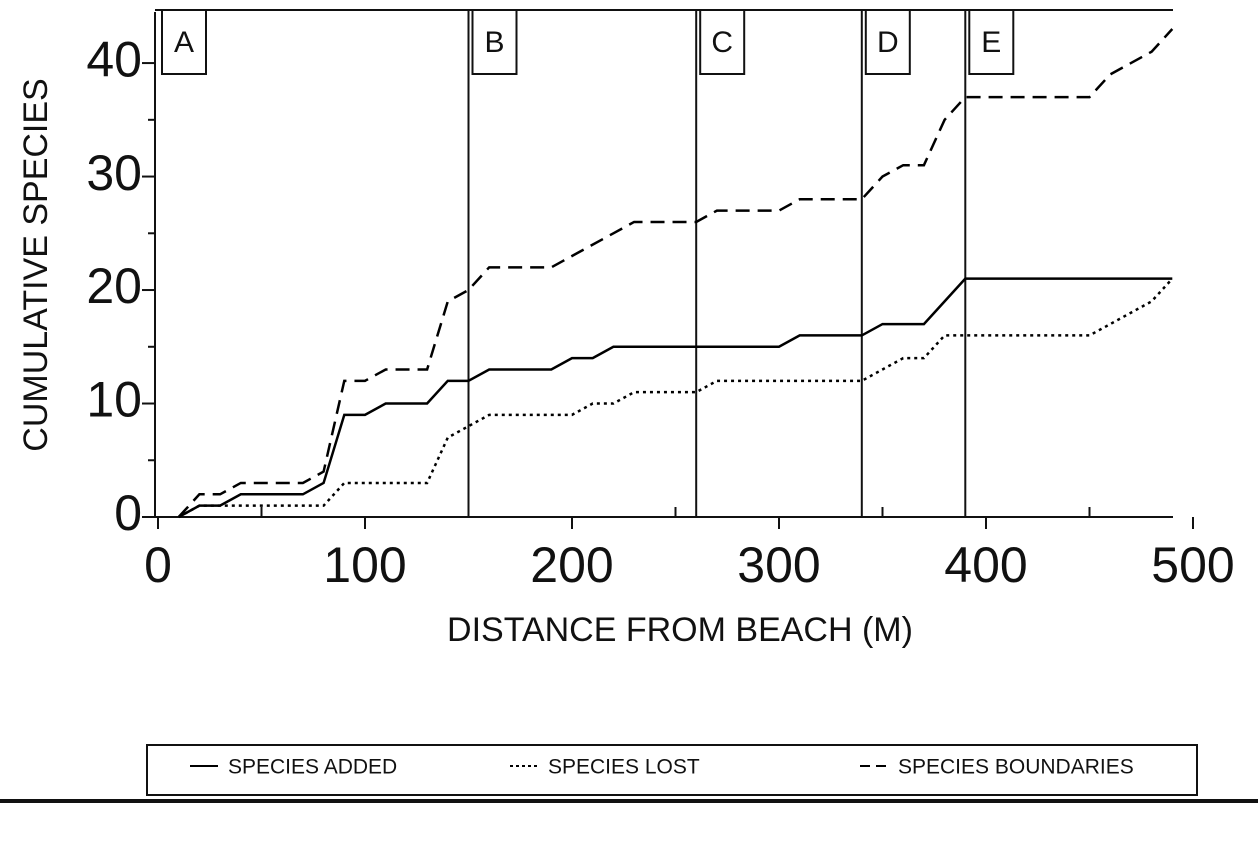 This screenshot has height=855, width=1258. I want to click on y-axis-label: CUMULATIVE SPECIES, so click(36, 264).